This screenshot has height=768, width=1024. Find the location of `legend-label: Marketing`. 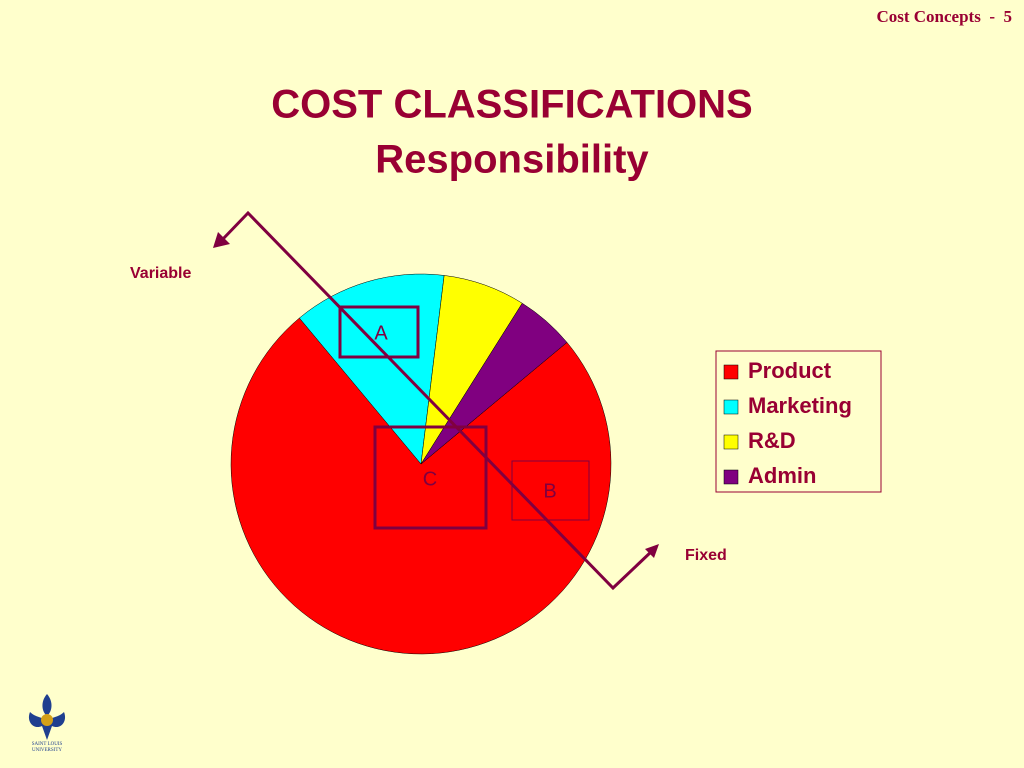

legend-label: Marketing is located at coordinates (800, 405).